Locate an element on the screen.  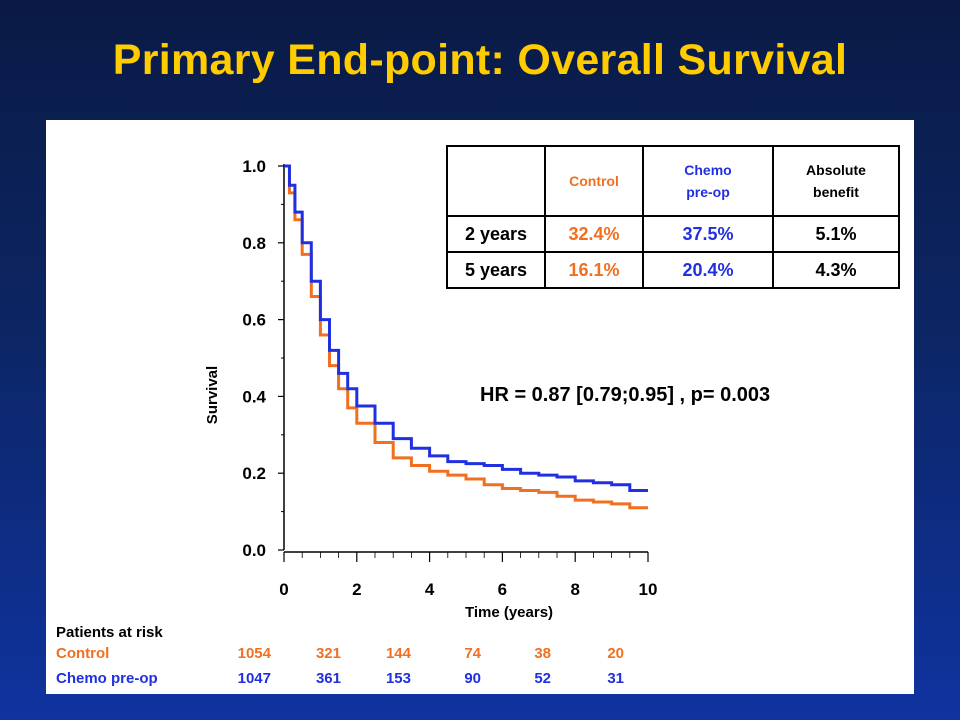
table-row: 2 years 32.4% 37.5% 5.1% is located at coordinates (673, 234).